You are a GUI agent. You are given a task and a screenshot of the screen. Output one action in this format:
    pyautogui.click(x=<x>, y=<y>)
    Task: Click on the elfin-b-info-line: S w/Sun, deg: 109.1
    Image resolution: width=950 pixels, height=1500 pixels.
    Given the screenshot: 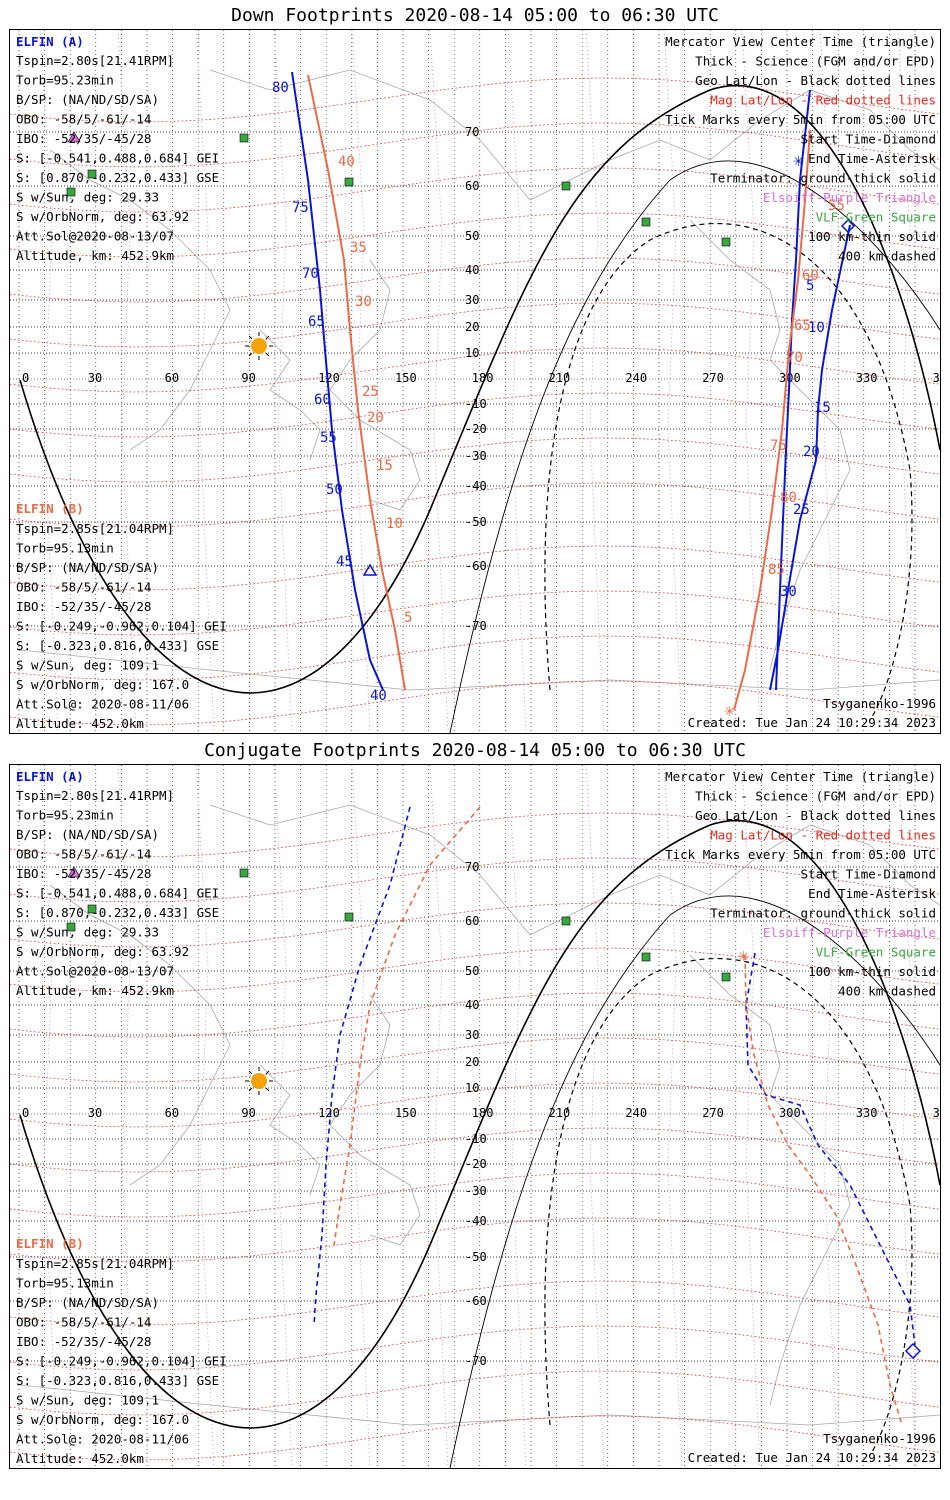 What is the action you would take?
    pyautogui.click(x=87, y=1400)
    